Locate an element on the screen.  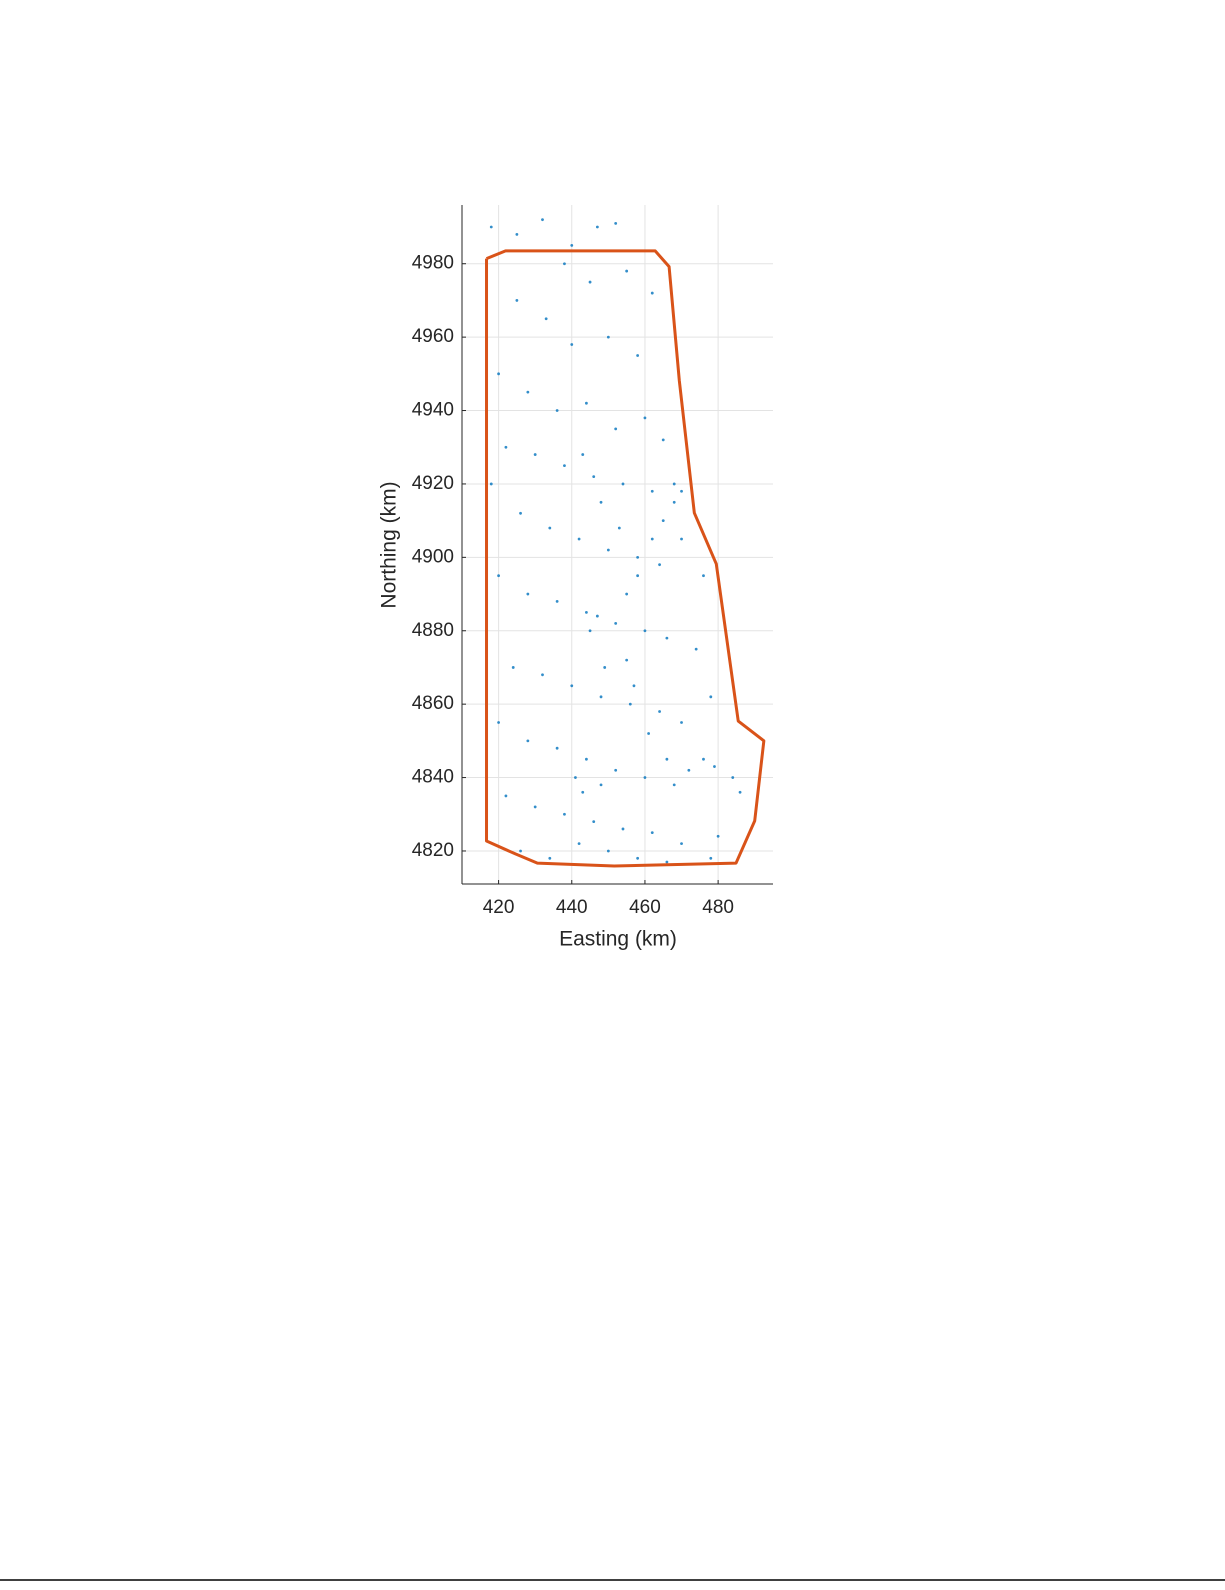
y-tick-label: 4980 is located at coordinates (433, 263).